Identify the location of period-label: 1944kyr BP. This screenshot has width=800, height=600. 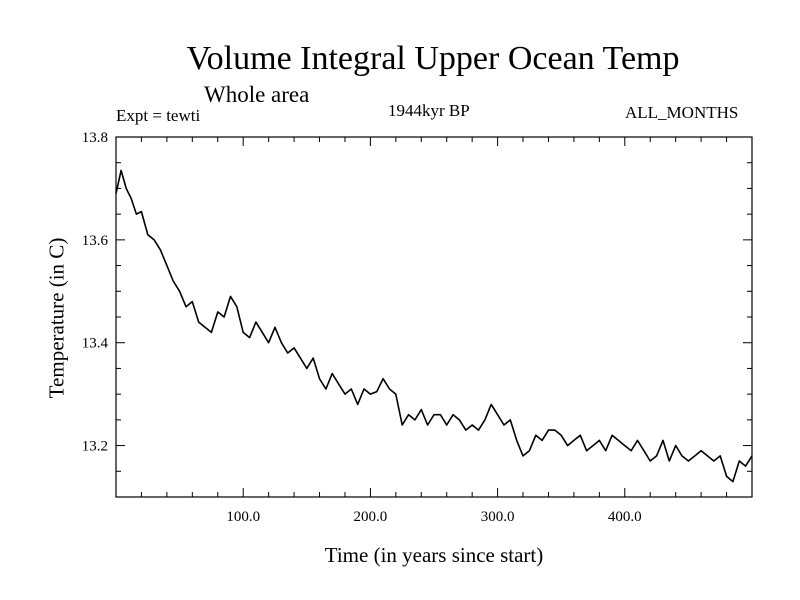
(429, 110).